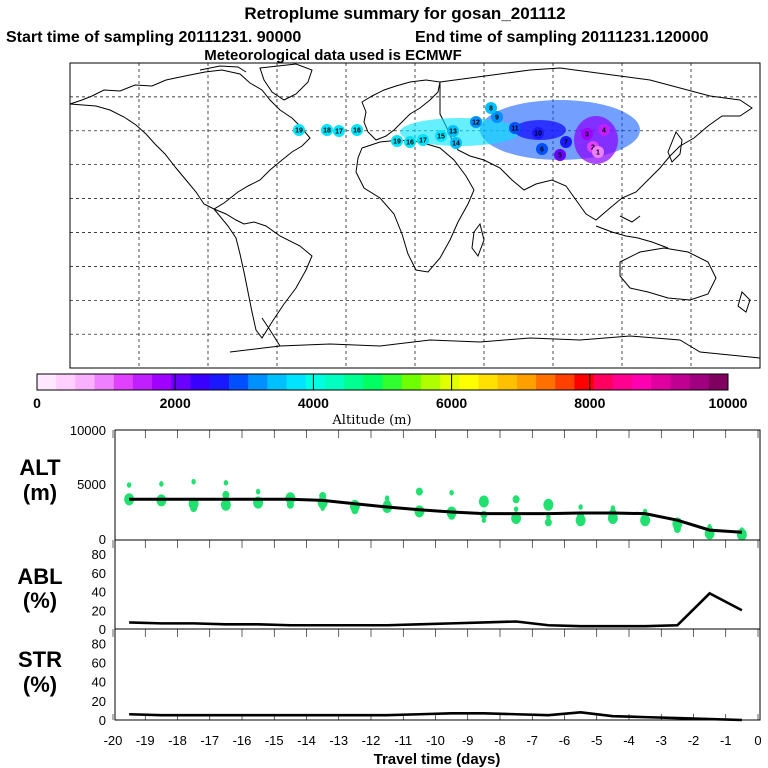 This screenshot has height=768, width=768. I want to click on x-tick-label: -7, so click(532, 740).